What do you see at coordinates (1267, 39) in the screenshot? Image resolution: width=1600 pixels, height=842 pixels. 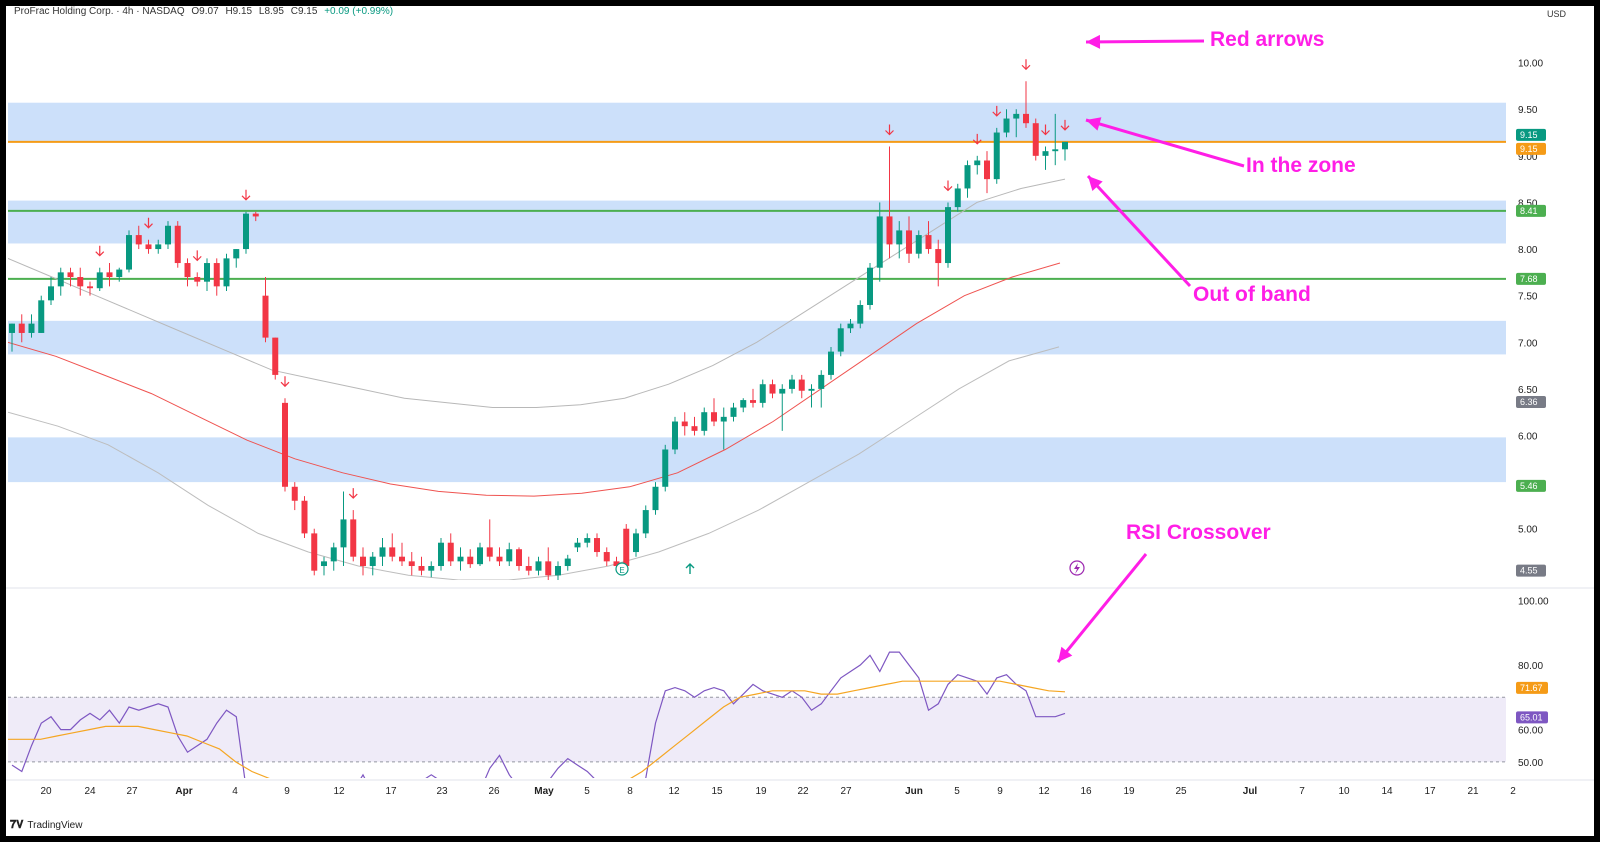 I see `annotation-red-arrows: Red arrows` at bounding box center [1267, 39].